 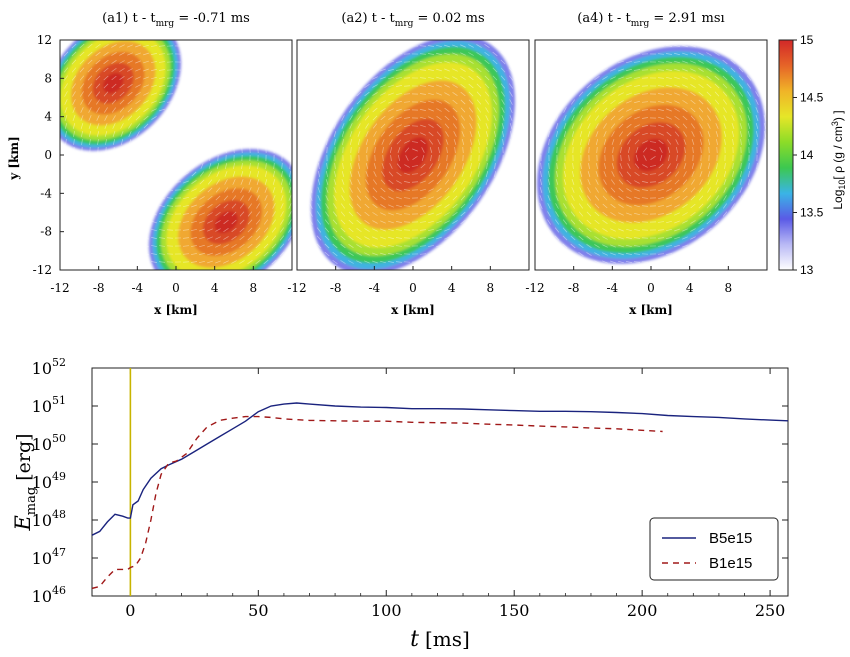 I want to click on star-density-blob, so click(x=413, y=155).